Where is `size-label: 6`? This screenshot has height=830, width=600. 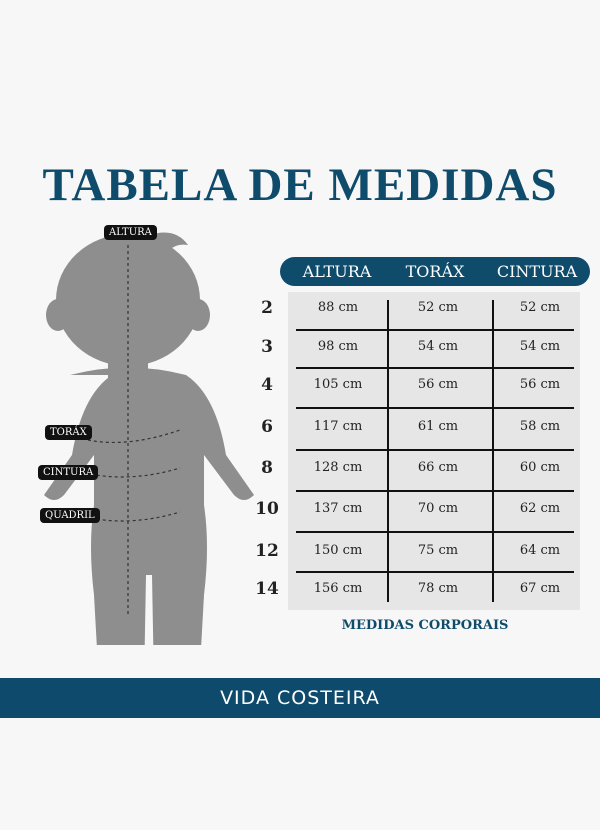
size-label: 6 is located at coordinates (267, 427).